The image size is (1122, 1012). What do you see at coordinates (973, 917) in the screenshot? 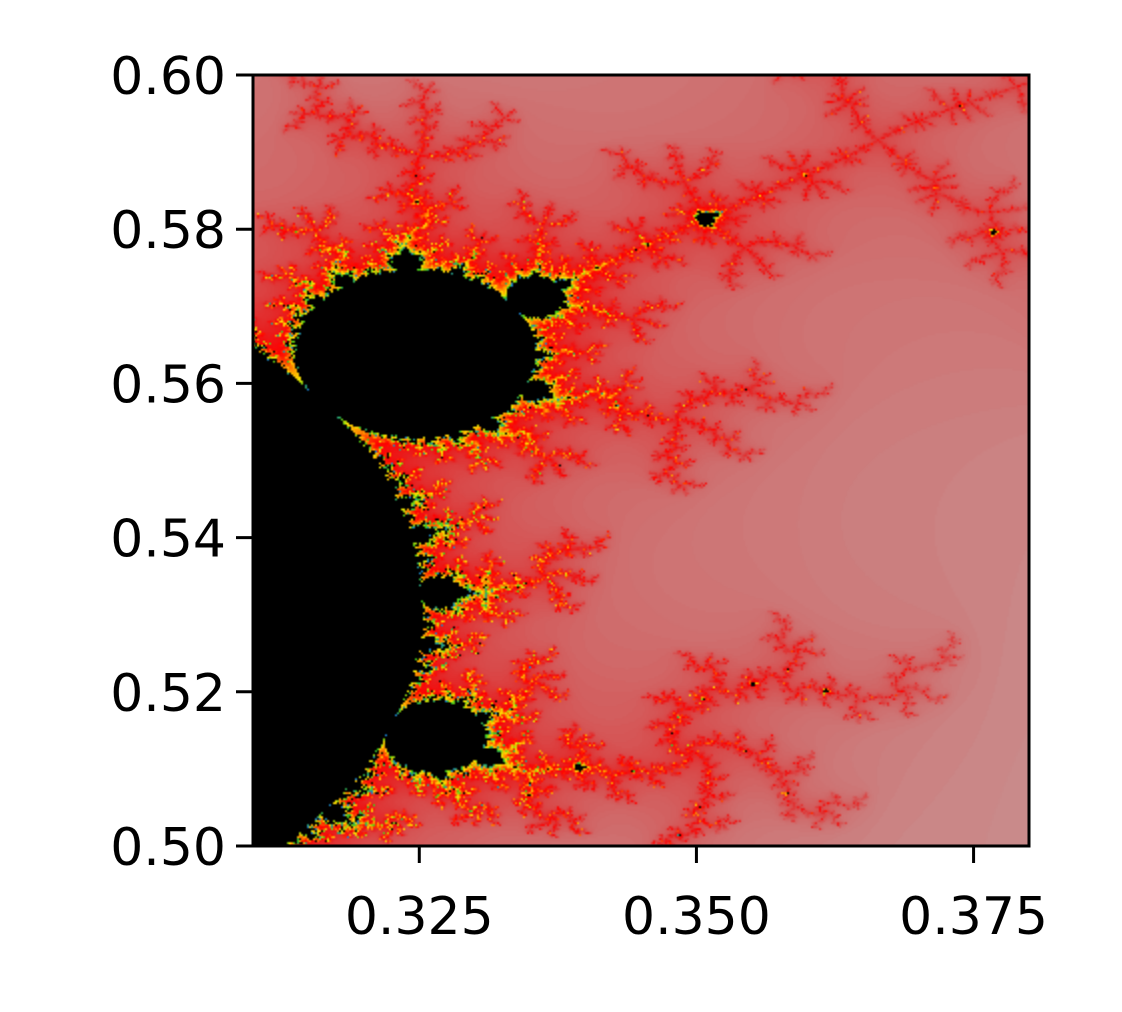
I see `x-tick-label: 0.375` at bounding box center [973, 917].